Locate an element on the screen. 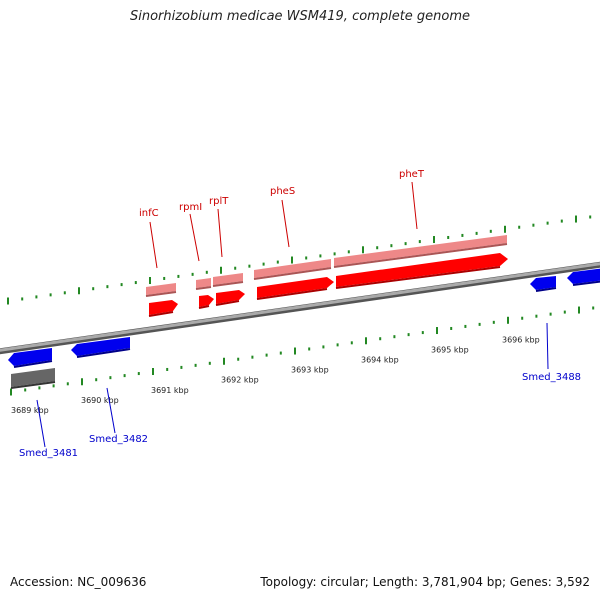  cds-arrow-next is located at coordinates (583, 276).